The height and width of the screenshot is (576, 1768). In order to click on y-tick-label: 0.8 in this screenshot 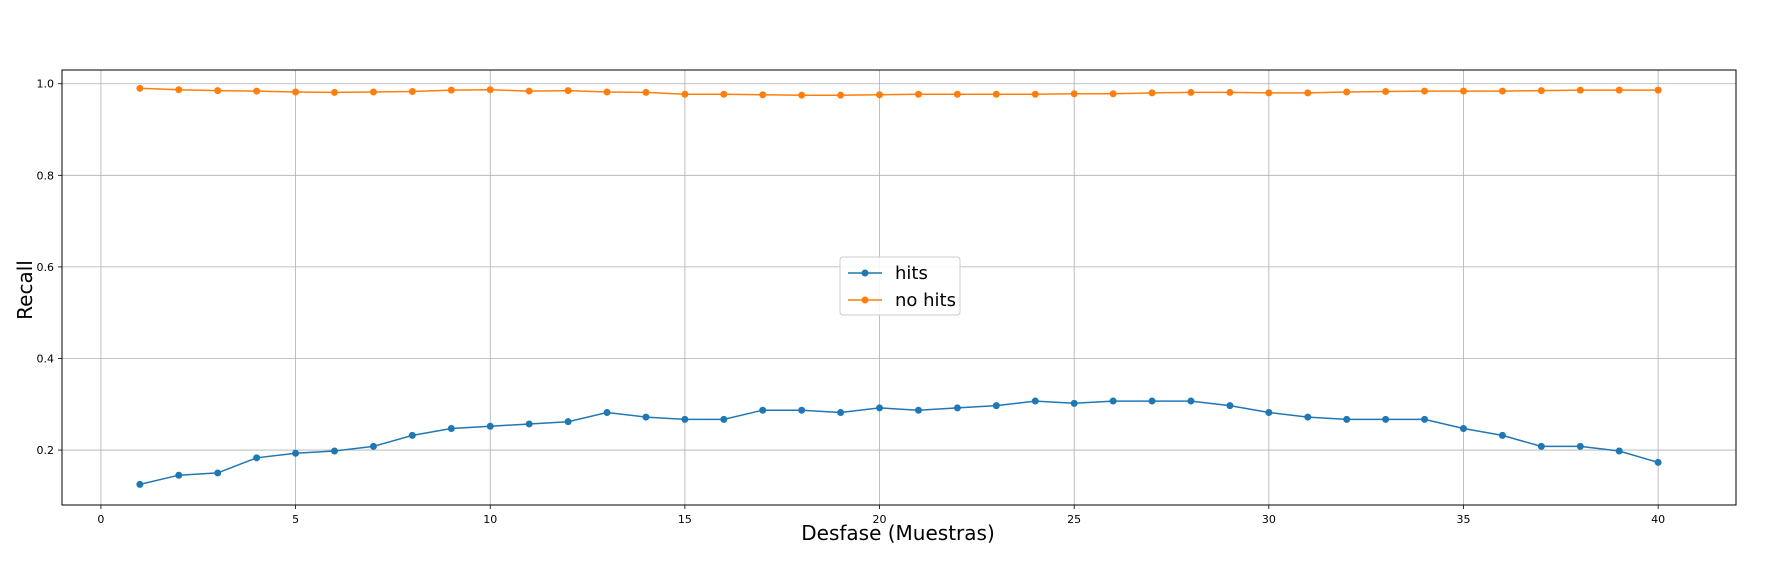, I will do `click(46, 175)`.